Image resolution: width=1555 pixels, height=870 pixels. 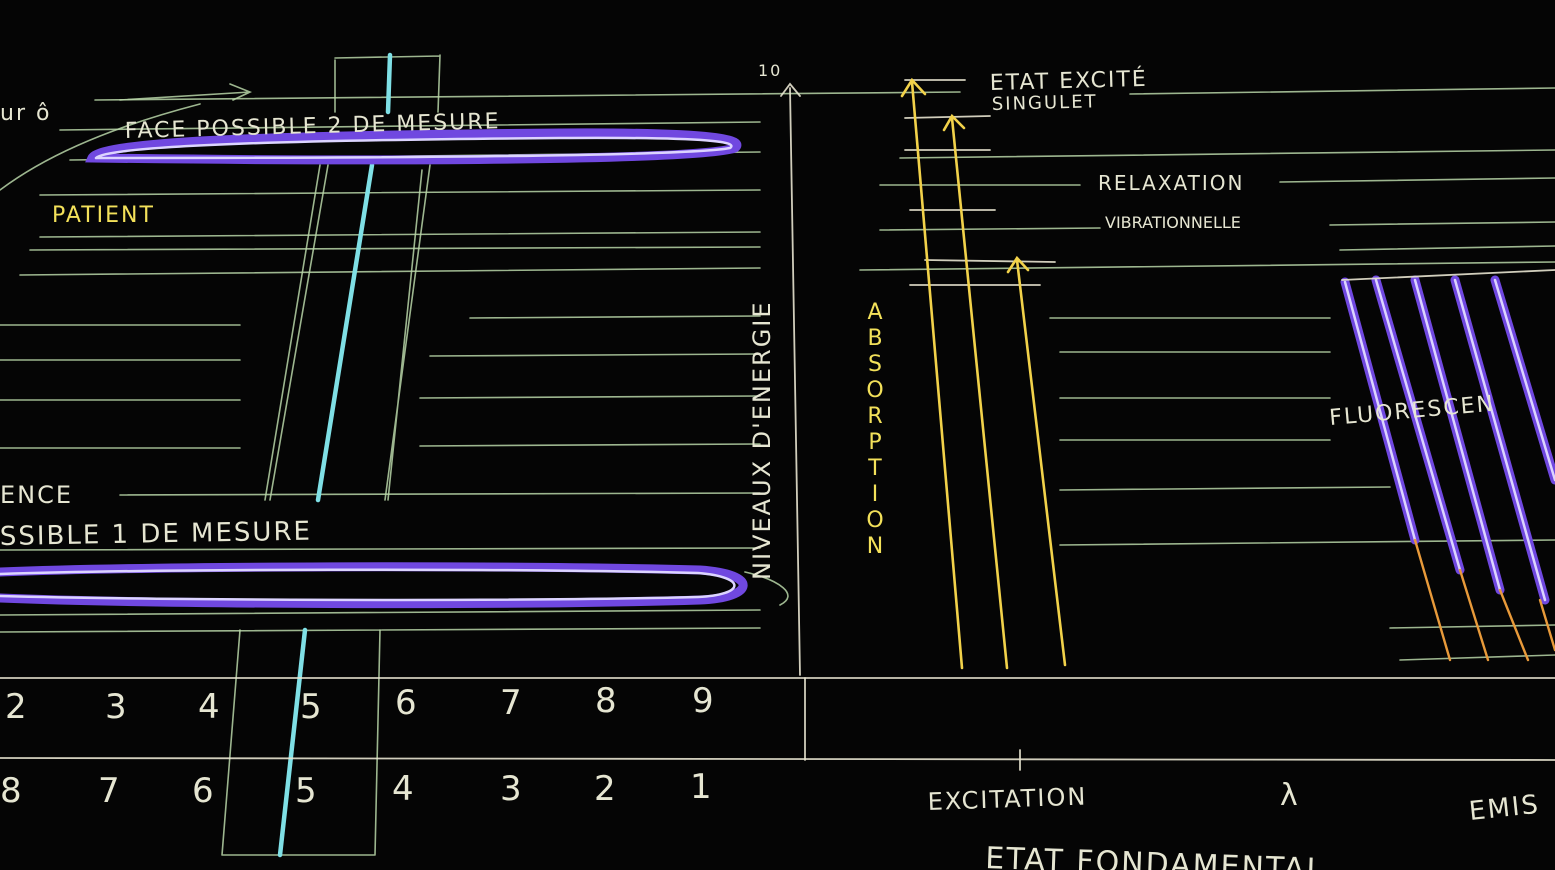 I want to click on absorption-arrows, so click(x=983, y=373).